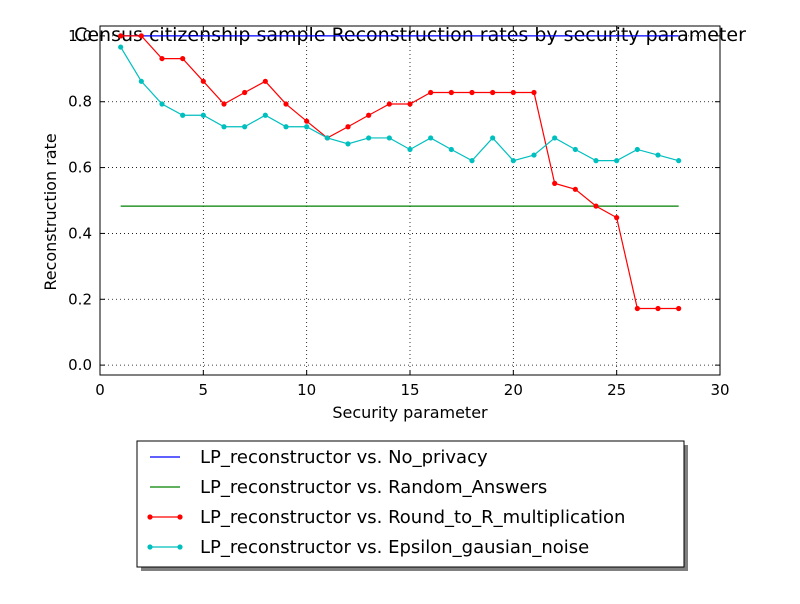  I want to click on x-tick-label: 15, so click(409, 390).